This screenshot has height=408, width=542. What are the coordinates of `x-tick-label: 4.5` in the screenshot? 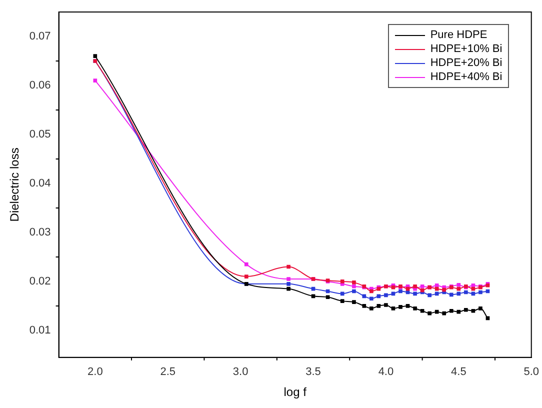 It's located at (458, 372).